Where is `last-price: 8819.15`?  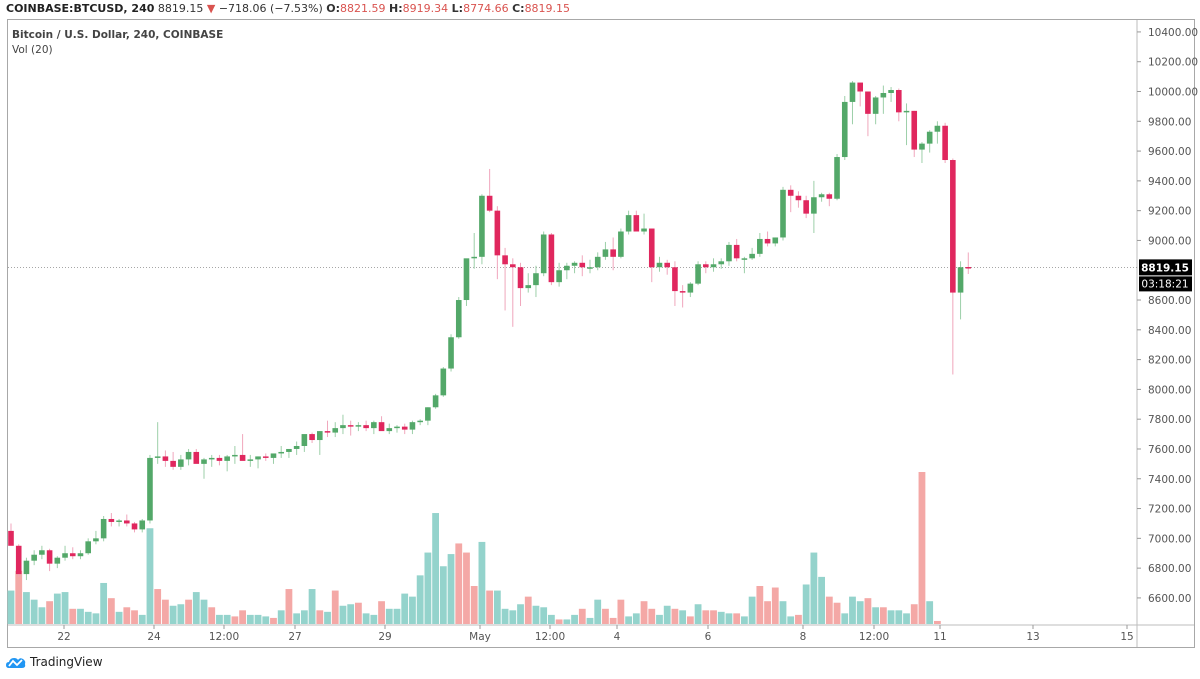
last-price: 8819.15 is located at coordinates (180, 8).